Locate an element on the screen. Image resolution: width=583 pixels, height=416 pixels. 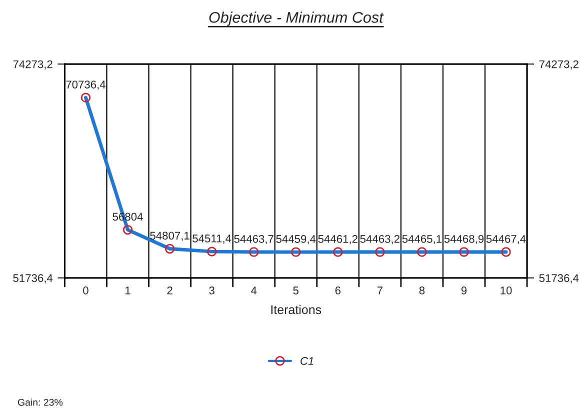
legend-label: C1 is located at coordinates (307, 361).